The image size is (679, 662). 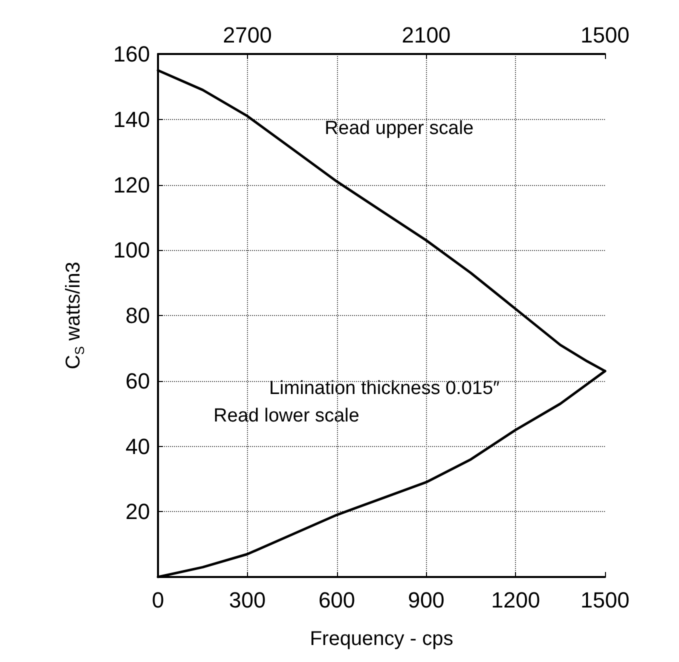 I want to click on x2-tick-label: 1500, so click(x=605, y=35).